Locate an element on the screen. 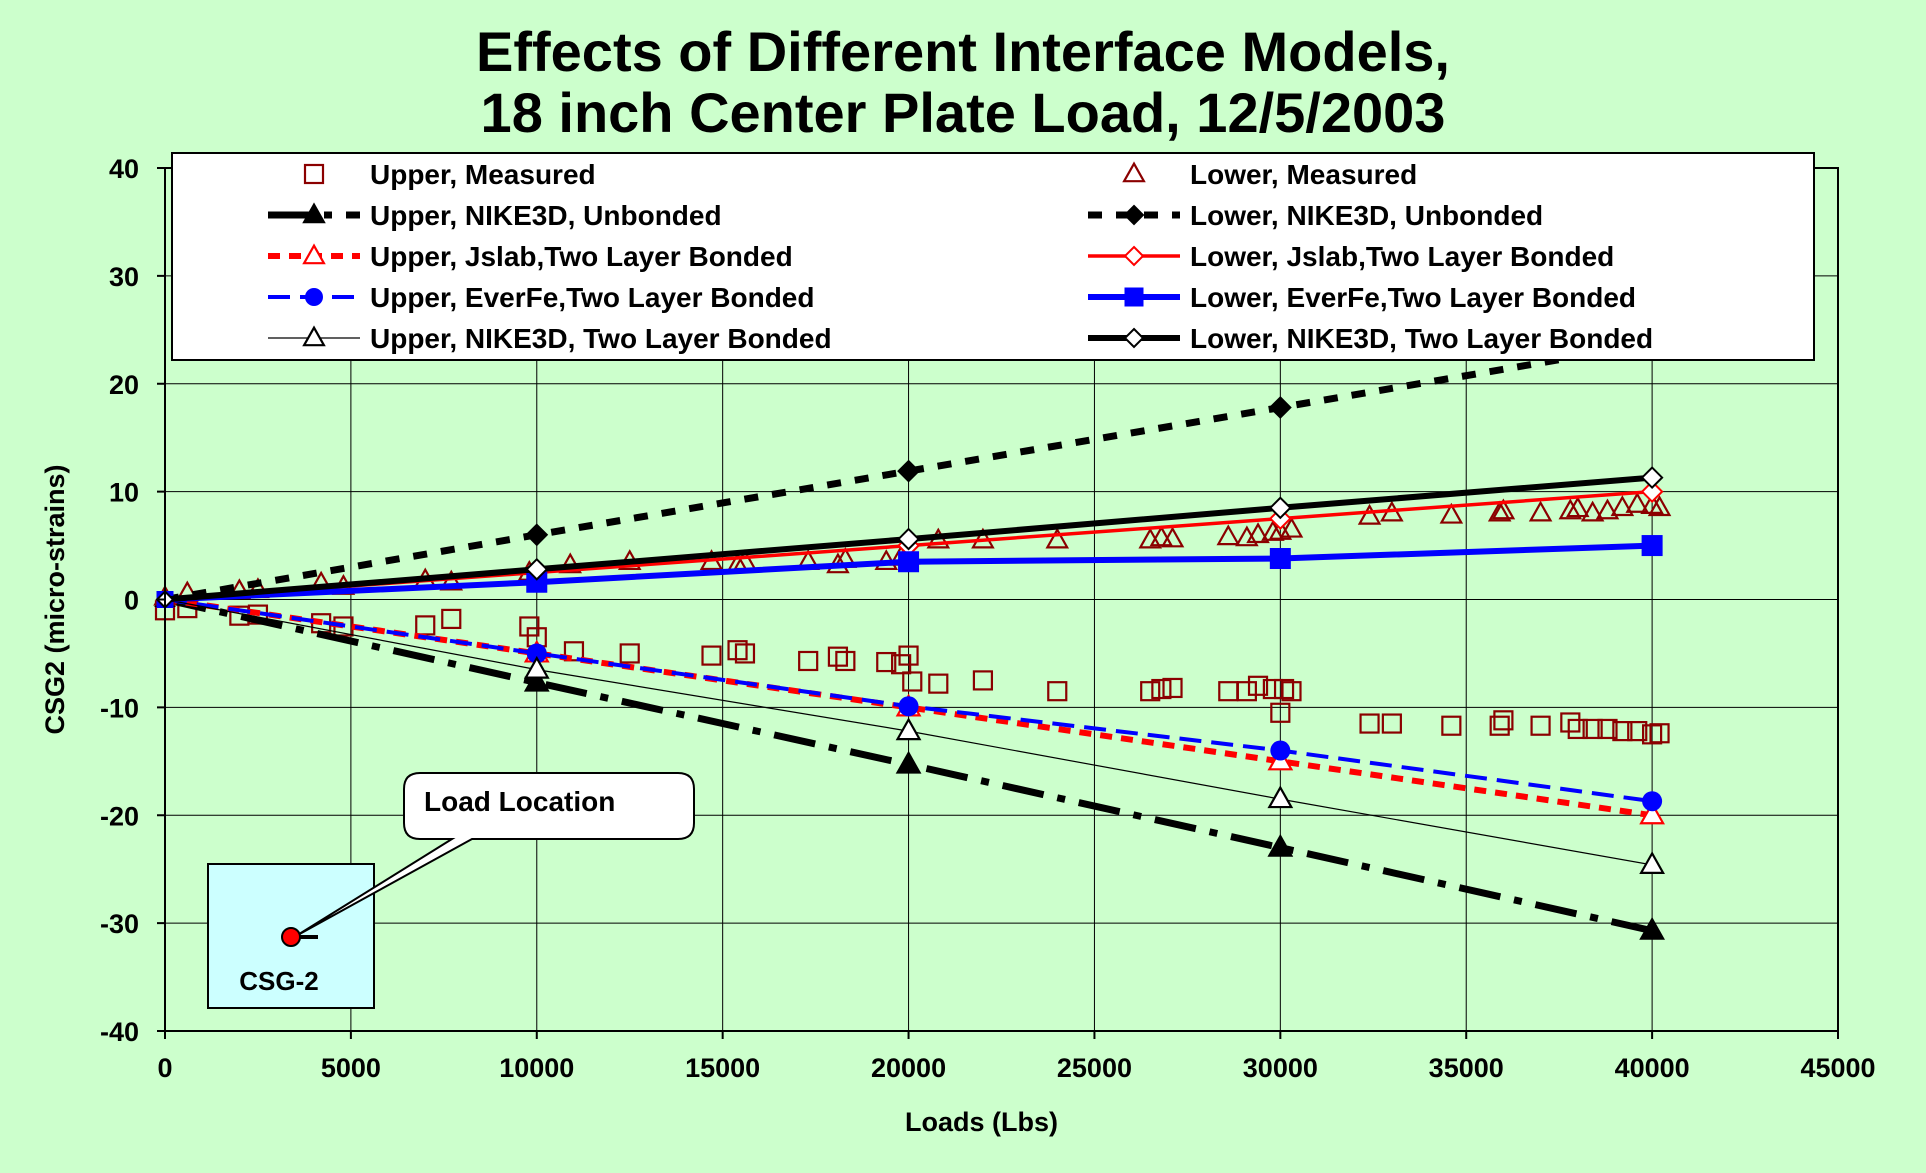  legend-item: Lower, NIKE3D, Unbonded is located at coordinates (1315, 215).